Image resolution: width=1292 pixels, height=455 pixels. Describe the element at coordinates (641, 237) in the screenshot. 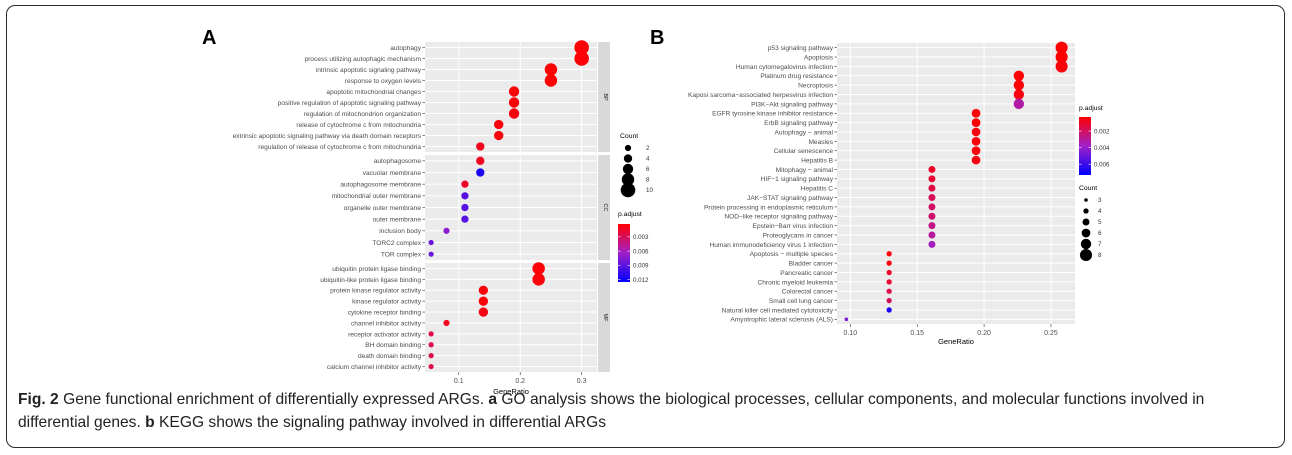

I see `panel-a-colorbar-label: 0.003` at that location.